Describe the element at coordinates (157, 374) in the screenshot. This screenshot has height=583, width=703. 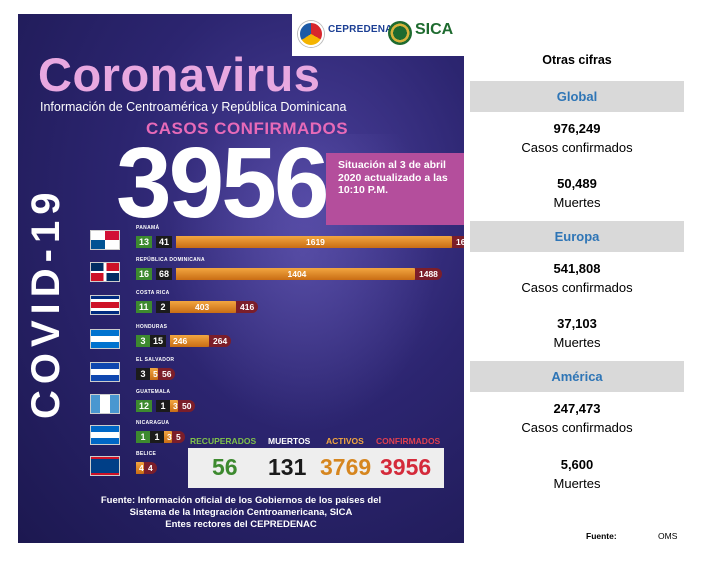
I see `country-active: 53` at that location.